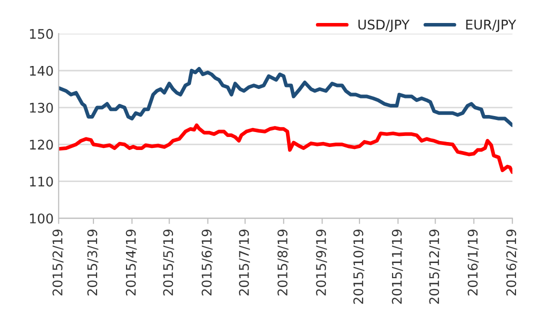 The image size is (548, 321). I want to click on x-tick-label: 2015/9/19, so click(322, 263).